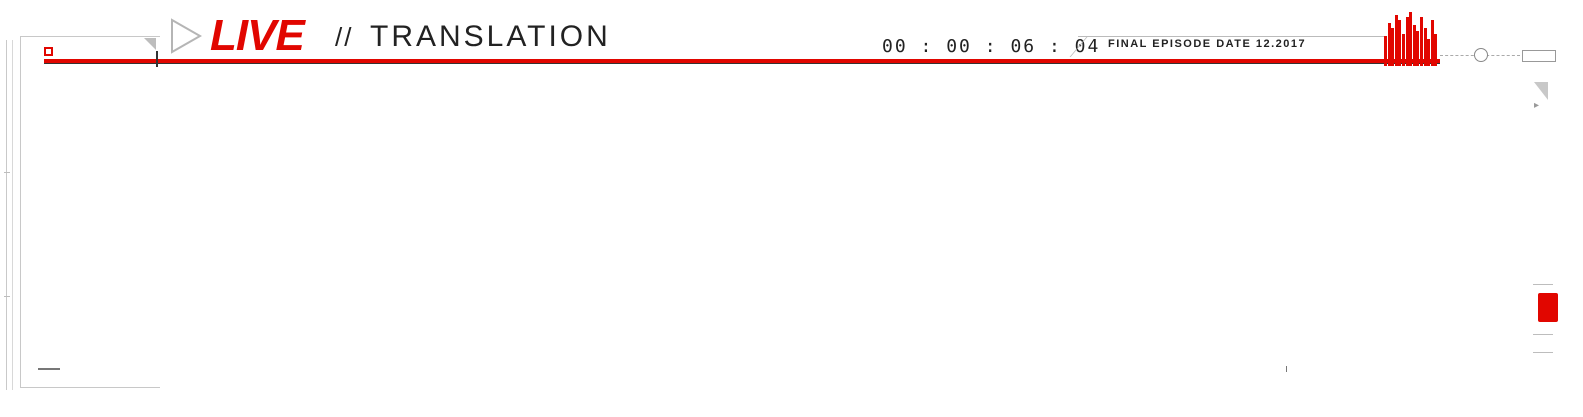 The width and height of the screenshot is (1583, 417). Describe the element at coordinates (49, 369) in the screenshot. I see `panel-bottom-dash` at that location.